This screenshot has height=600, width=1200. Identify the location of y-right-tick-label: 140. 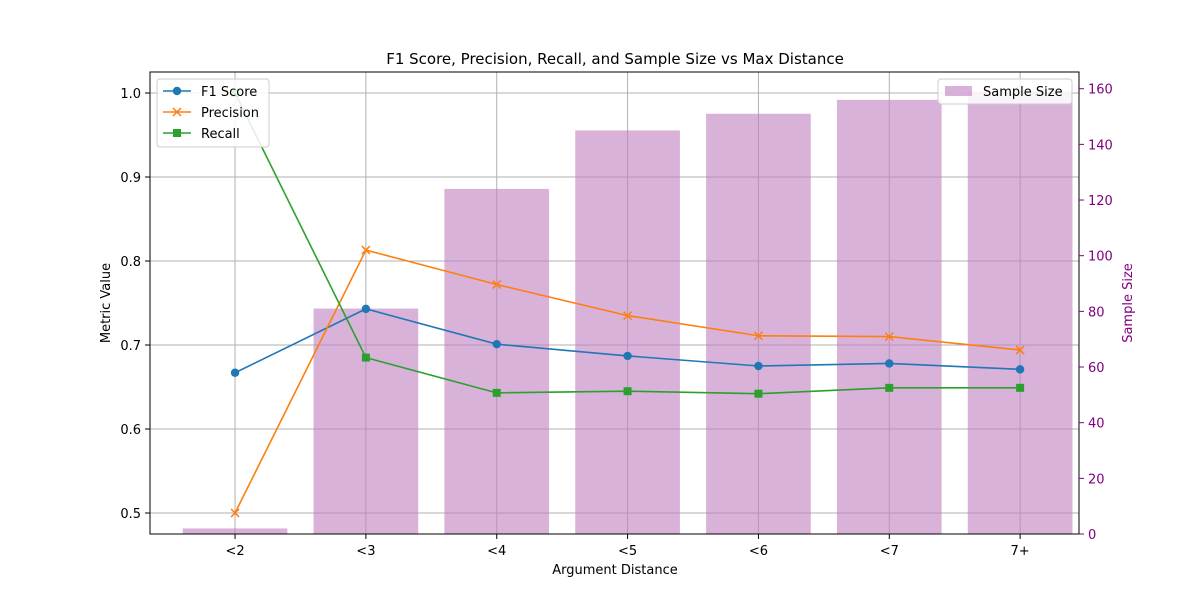
(1100, 145).